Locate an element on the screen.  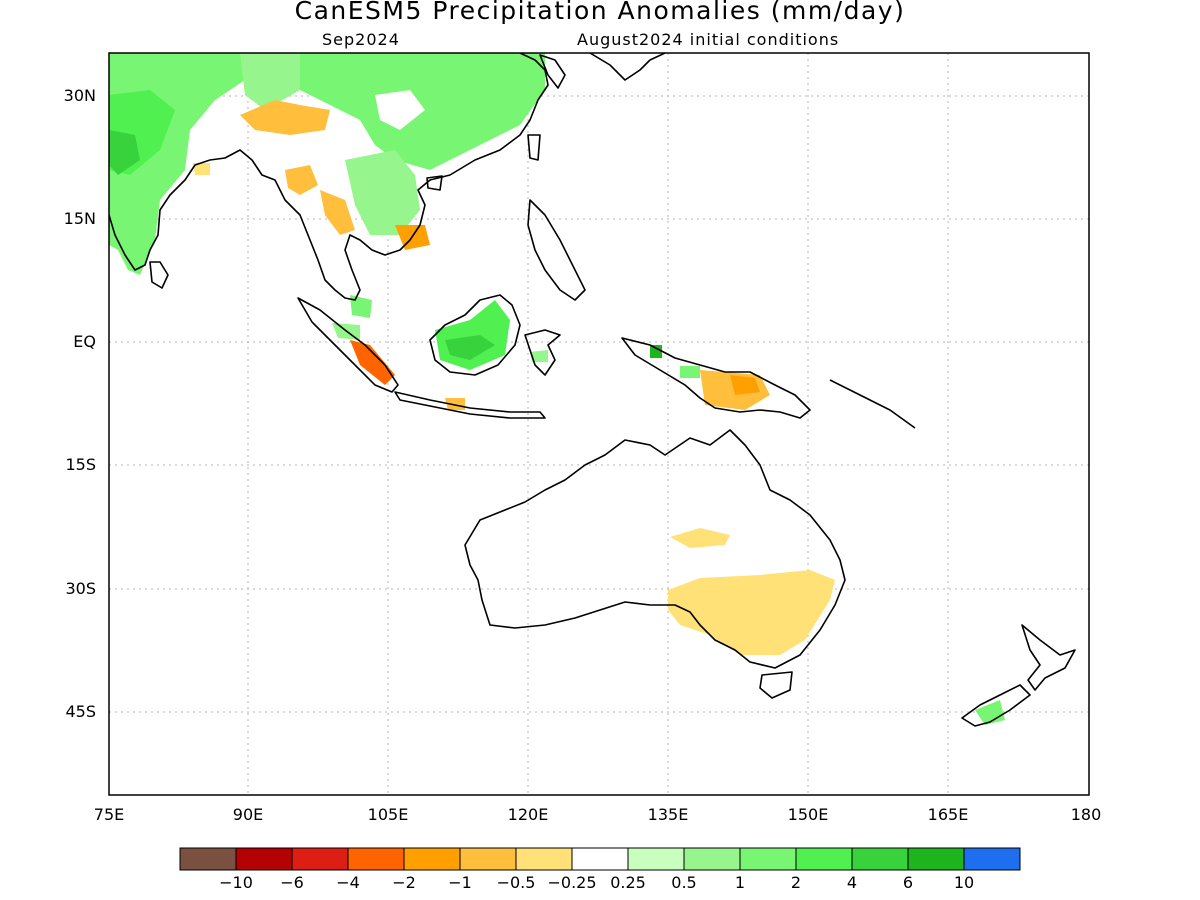
borneo-positive-anomaly is located at coordinates (472, 335).